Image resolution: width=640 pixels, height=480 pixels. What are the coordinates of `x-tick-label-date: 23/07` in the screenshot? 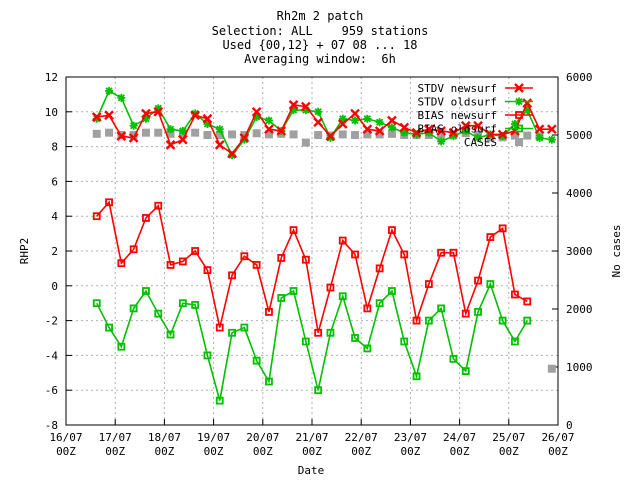 It's located at (410, 437).